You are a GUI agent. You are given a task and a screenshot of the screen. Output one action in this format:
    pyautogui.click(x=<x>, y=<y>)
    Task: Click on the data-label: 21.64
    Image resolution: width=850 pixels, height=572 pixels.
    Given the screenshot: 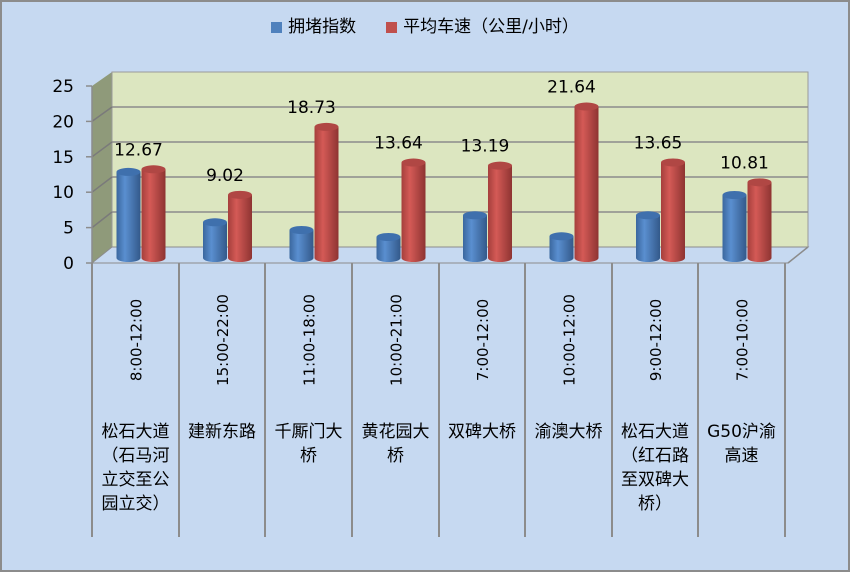 What is the action you would take?
    pyautogui.click(x=571, y=88)
    